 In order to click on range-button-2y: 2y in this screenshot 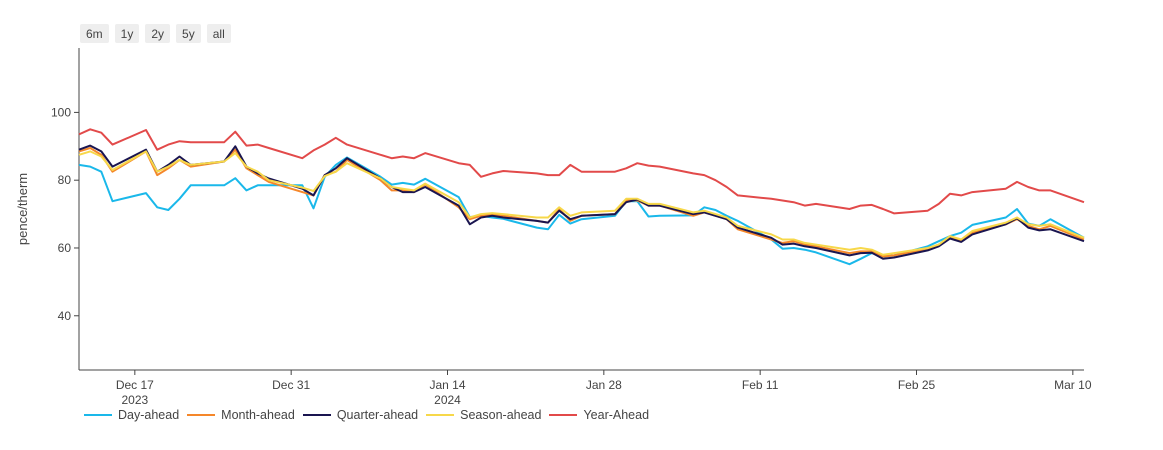, I will do `click(158, 33)`.